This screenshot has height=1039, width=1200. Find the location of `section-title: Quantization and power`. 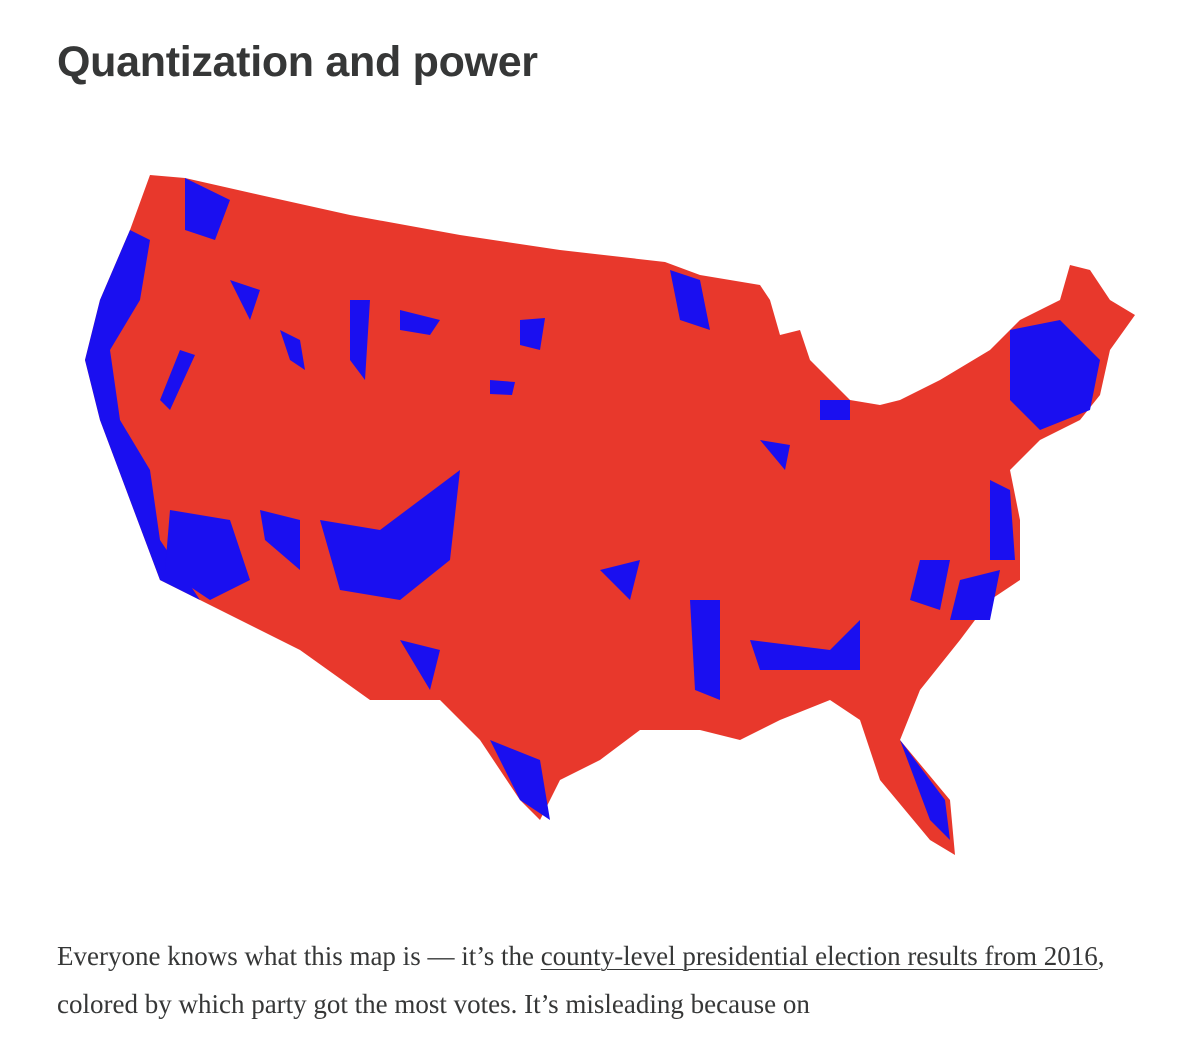

section-title: Quantization and power is located at coordinates (297, 62).